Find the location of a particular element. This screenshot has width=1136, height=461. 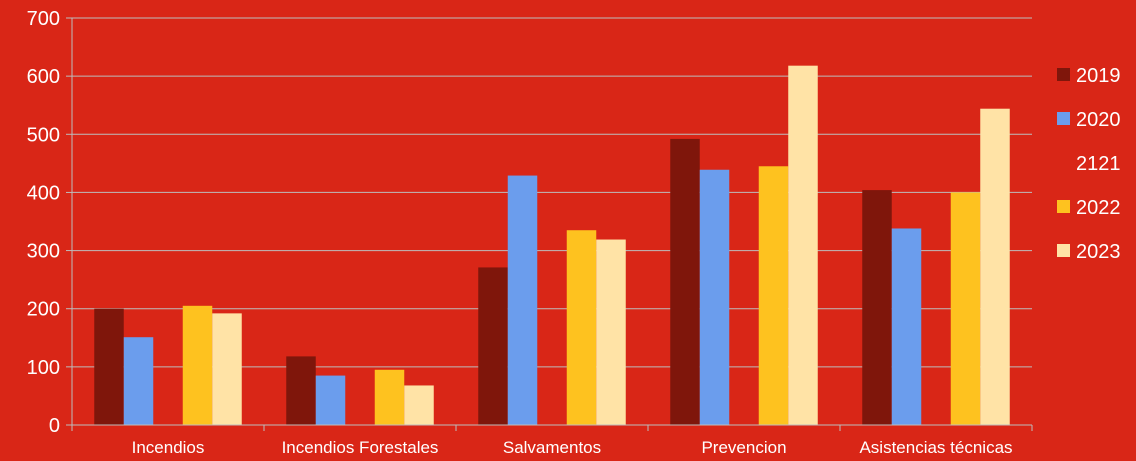

legend: 2019 2020 2121 2022 2023 is located at coordinates (1089, 164).